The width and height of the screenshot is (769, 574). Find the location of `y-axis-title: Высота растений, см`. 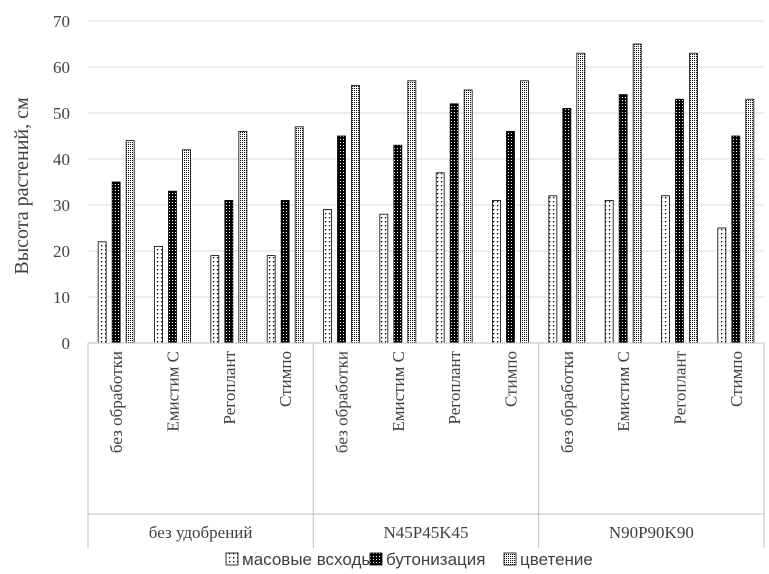

y-axis-title: Высота растений, см is located at coordinates (22, 186).